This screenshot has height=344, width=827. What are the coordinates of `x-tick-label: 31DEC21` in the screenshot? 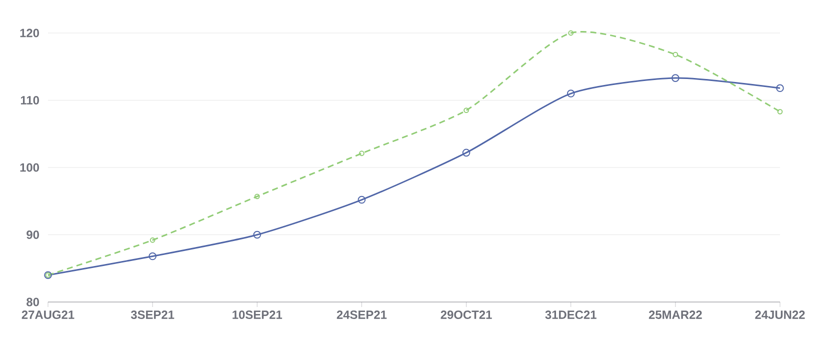 It's located at (570, 315).